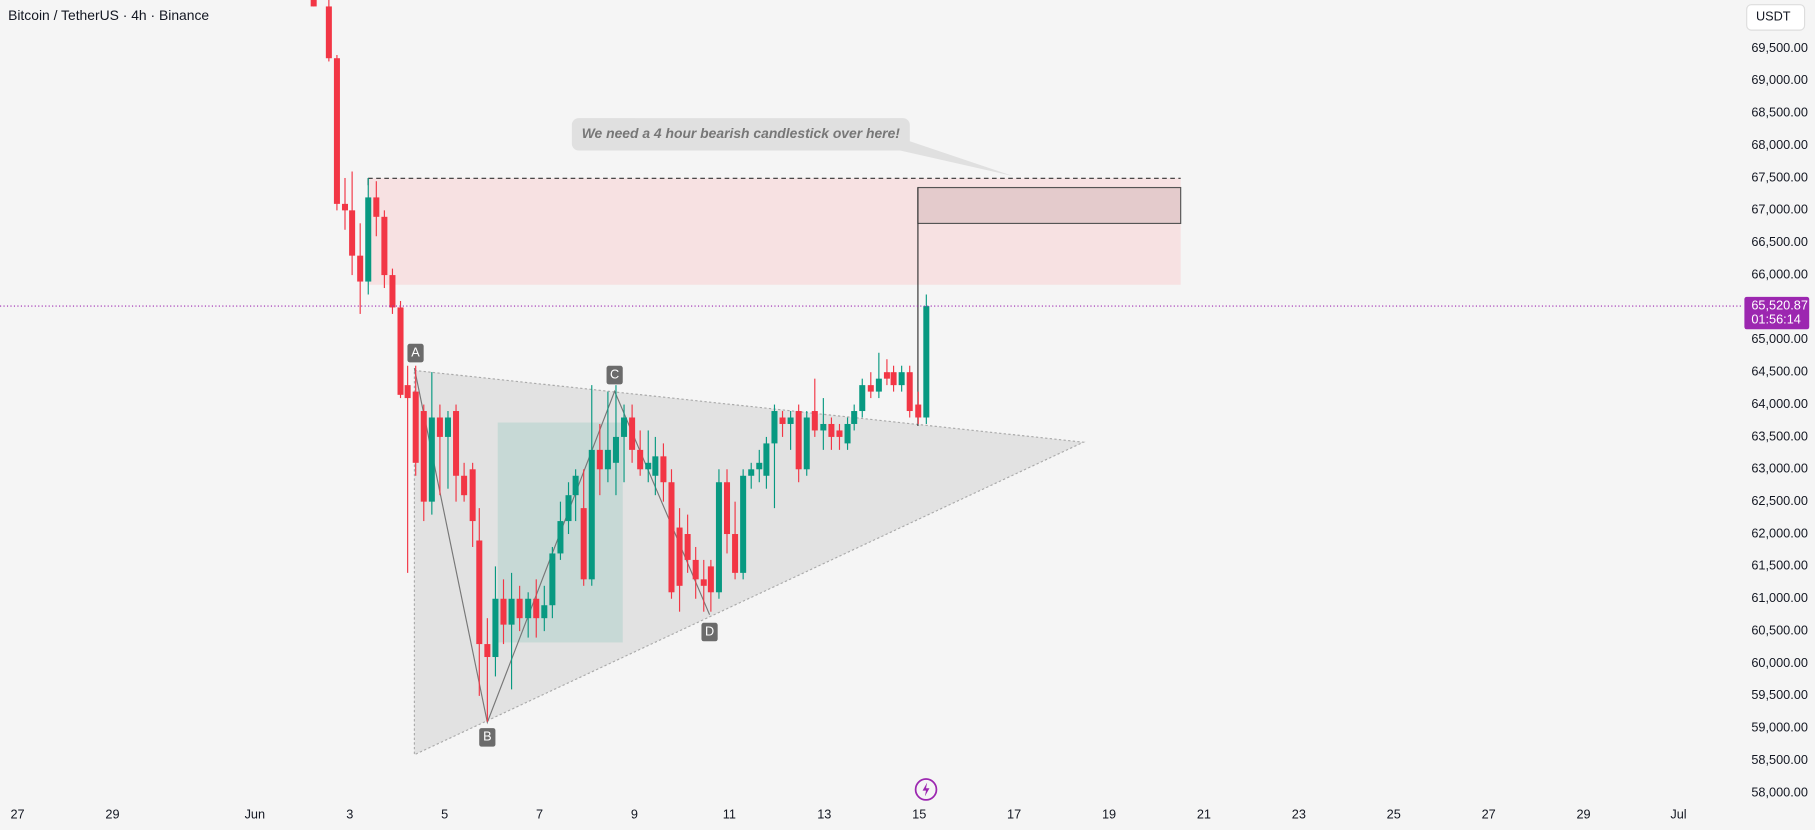 Image resolution: width=1815 pixels, height=830 pixels. Describe the element at coordinates (1779, 338) in the screenshot. I see `y-tick-label: 65,000.00` at that location.